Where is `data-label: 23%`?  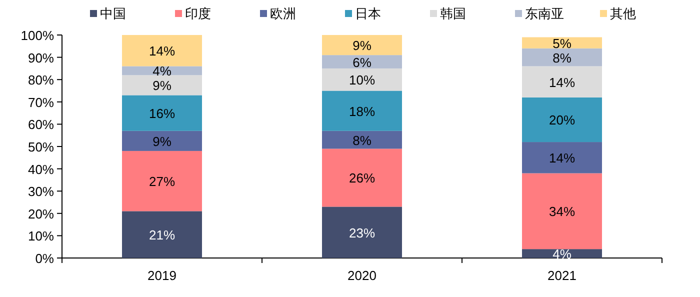
data-label: 23% is located at coordinates (362, 232).